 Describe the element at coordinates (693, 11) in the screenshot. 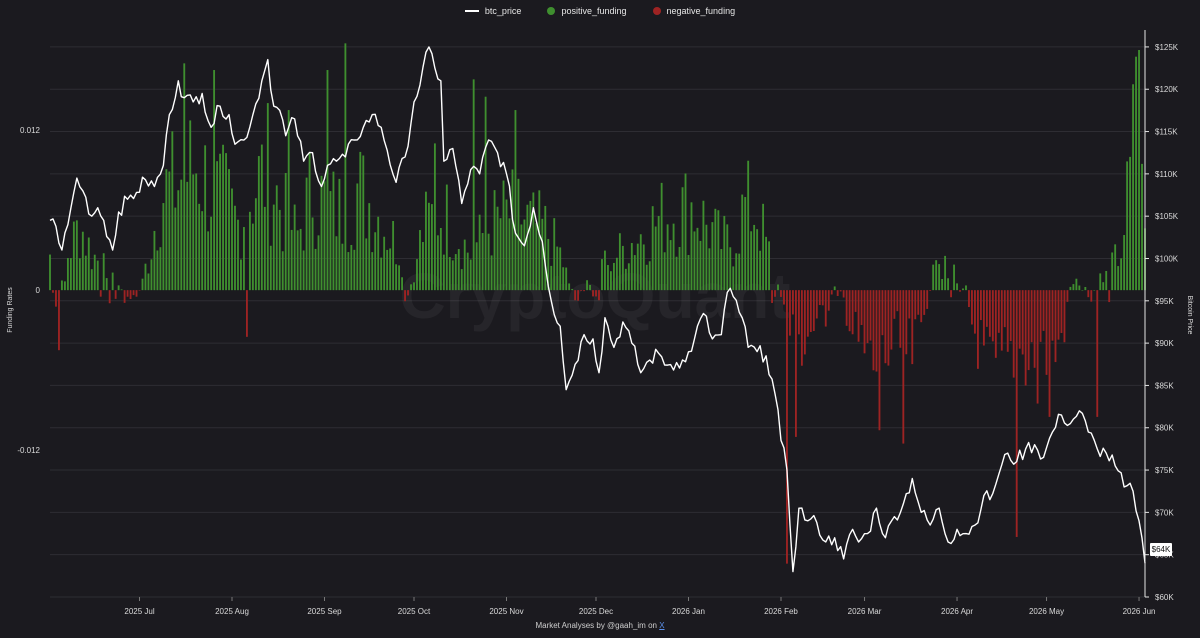

I see `legend-item-negative-funding: negative_funding` at that location.